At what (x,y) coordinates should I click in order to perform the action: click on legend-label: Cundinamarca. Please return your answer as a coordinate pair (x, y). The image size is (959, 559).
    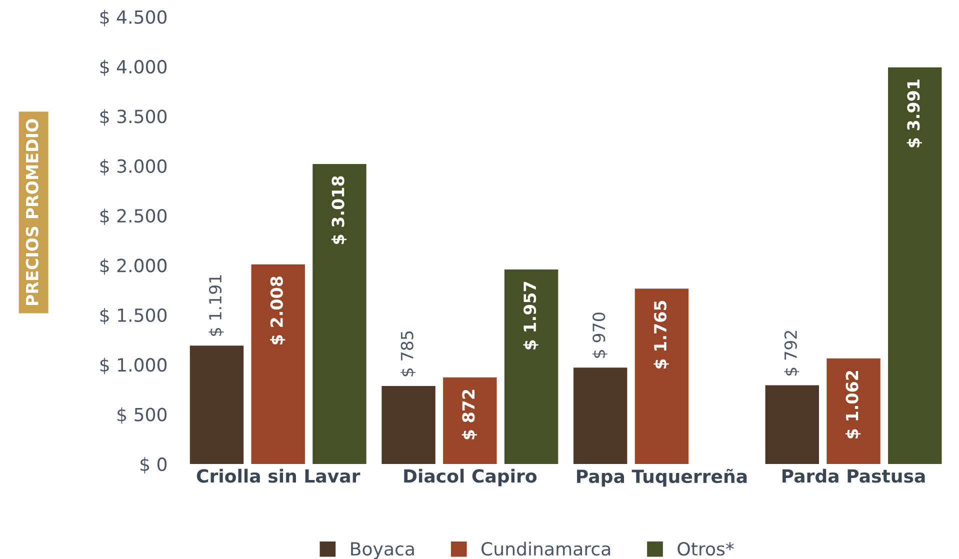
    Looking at the image, I should click on (546, 549).